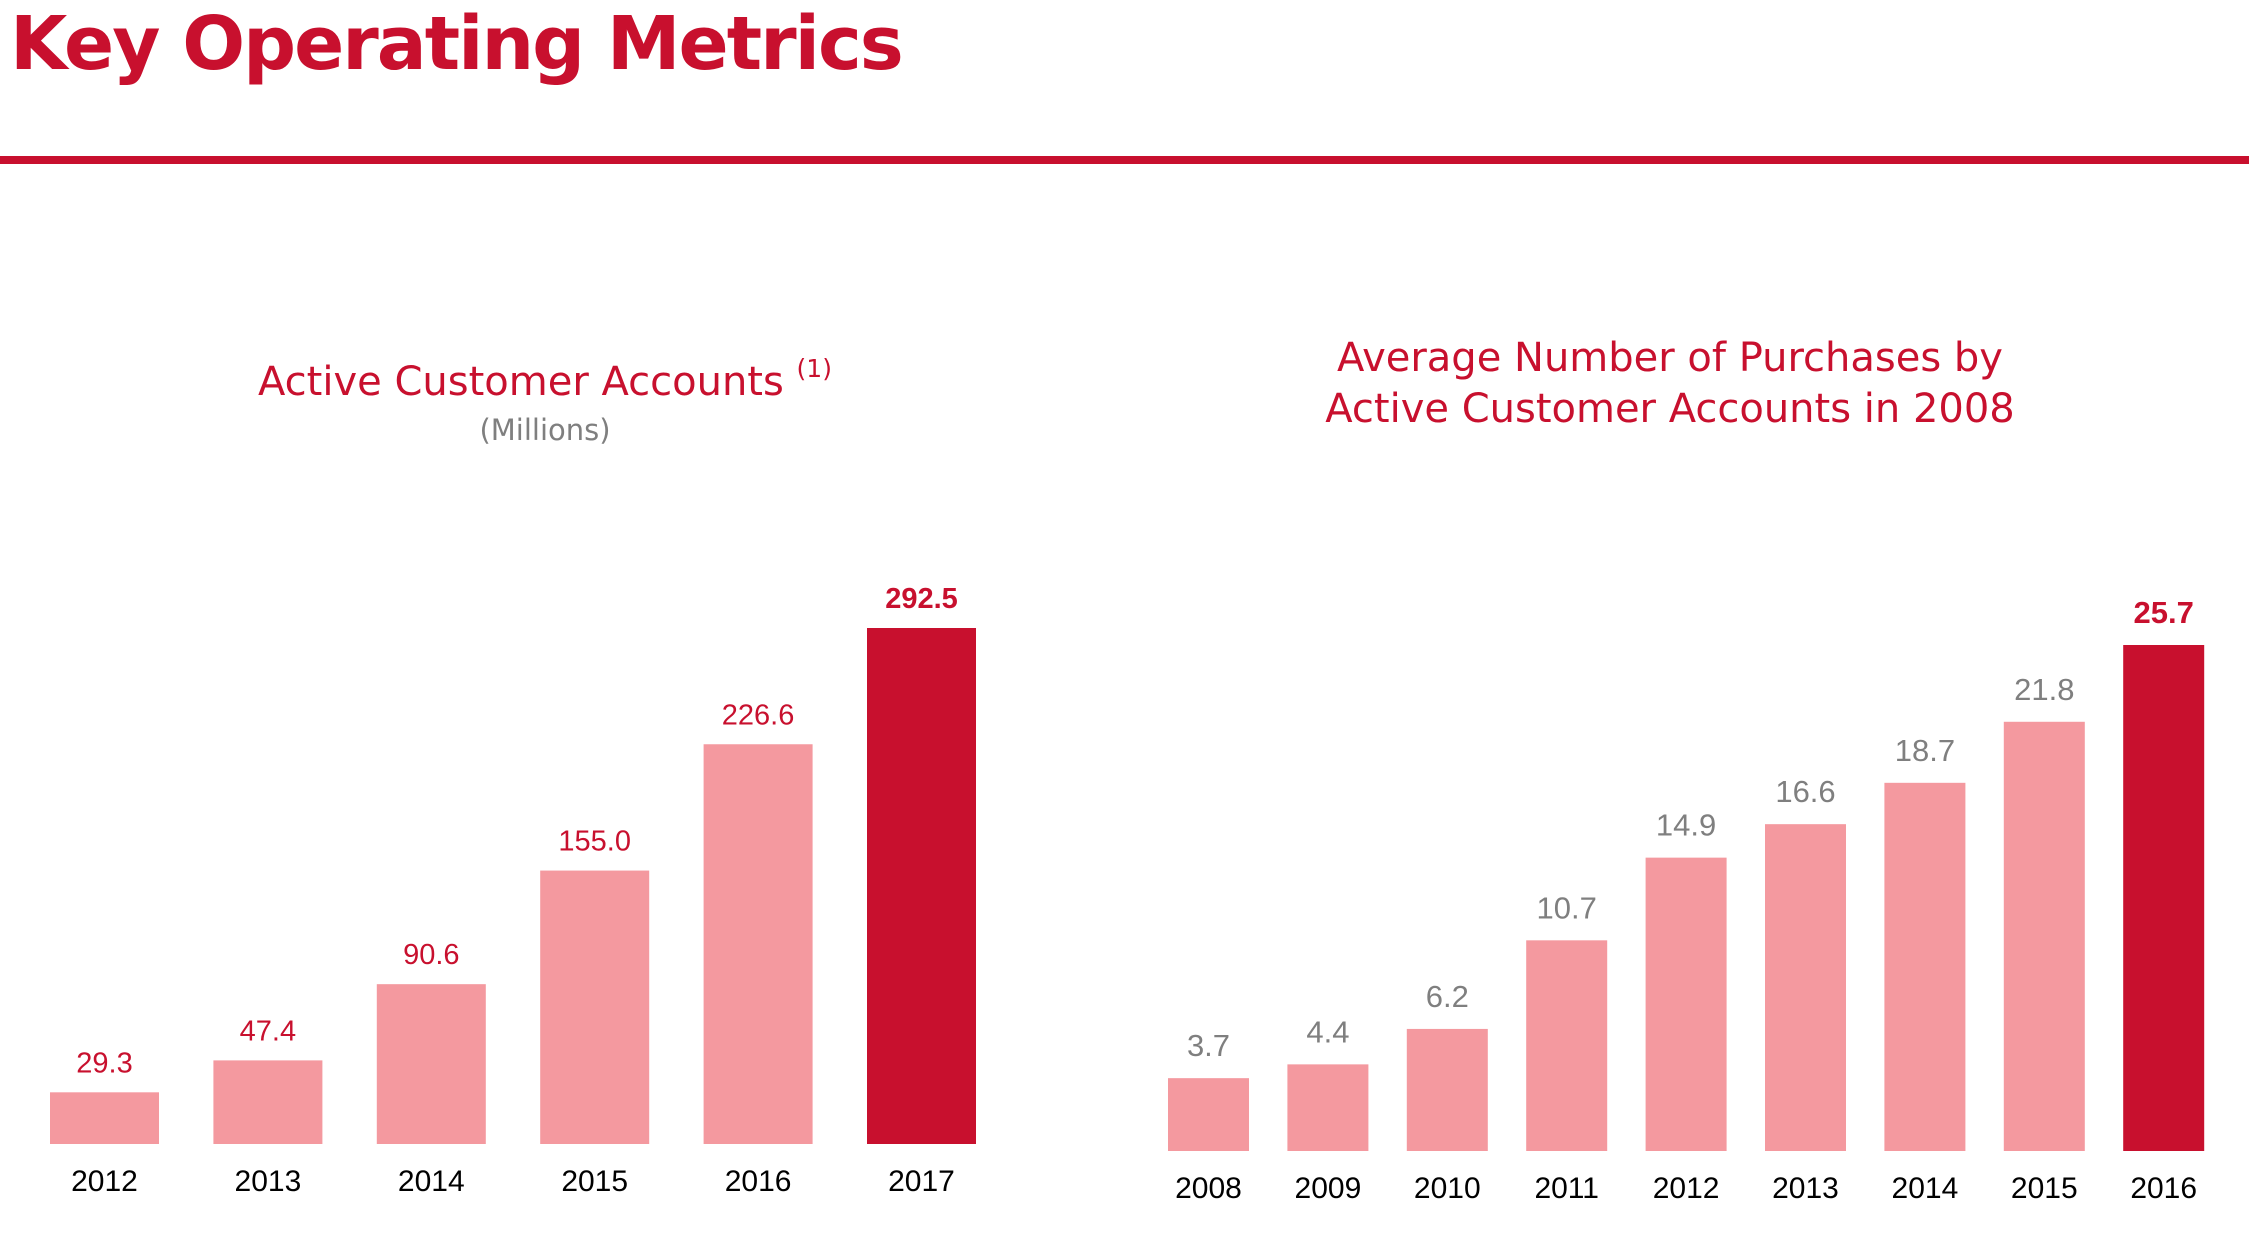 The height and width of the screenshot is (1238, 2249). Describe the element at coordinates (1925, 1188) in the screenshot. I see `chart-2-tick-label-2014: 2014` at that location.